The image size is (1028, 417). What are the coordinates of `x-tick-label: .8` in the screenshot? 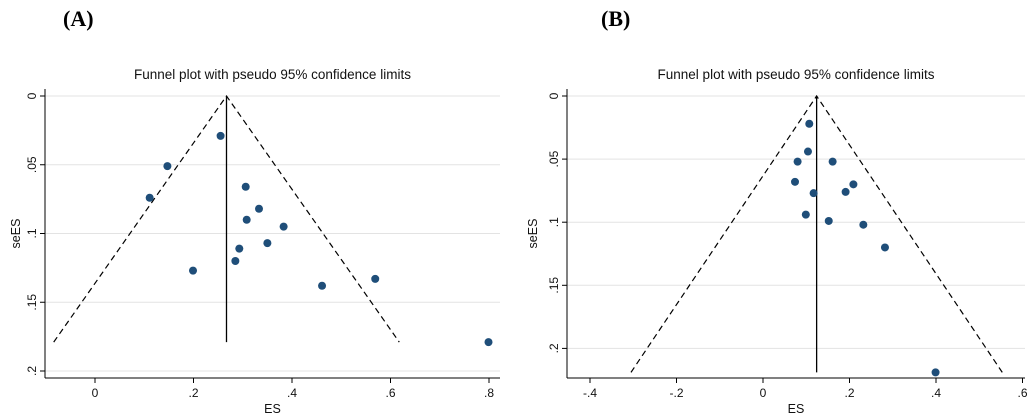 It's located at (489, 393).